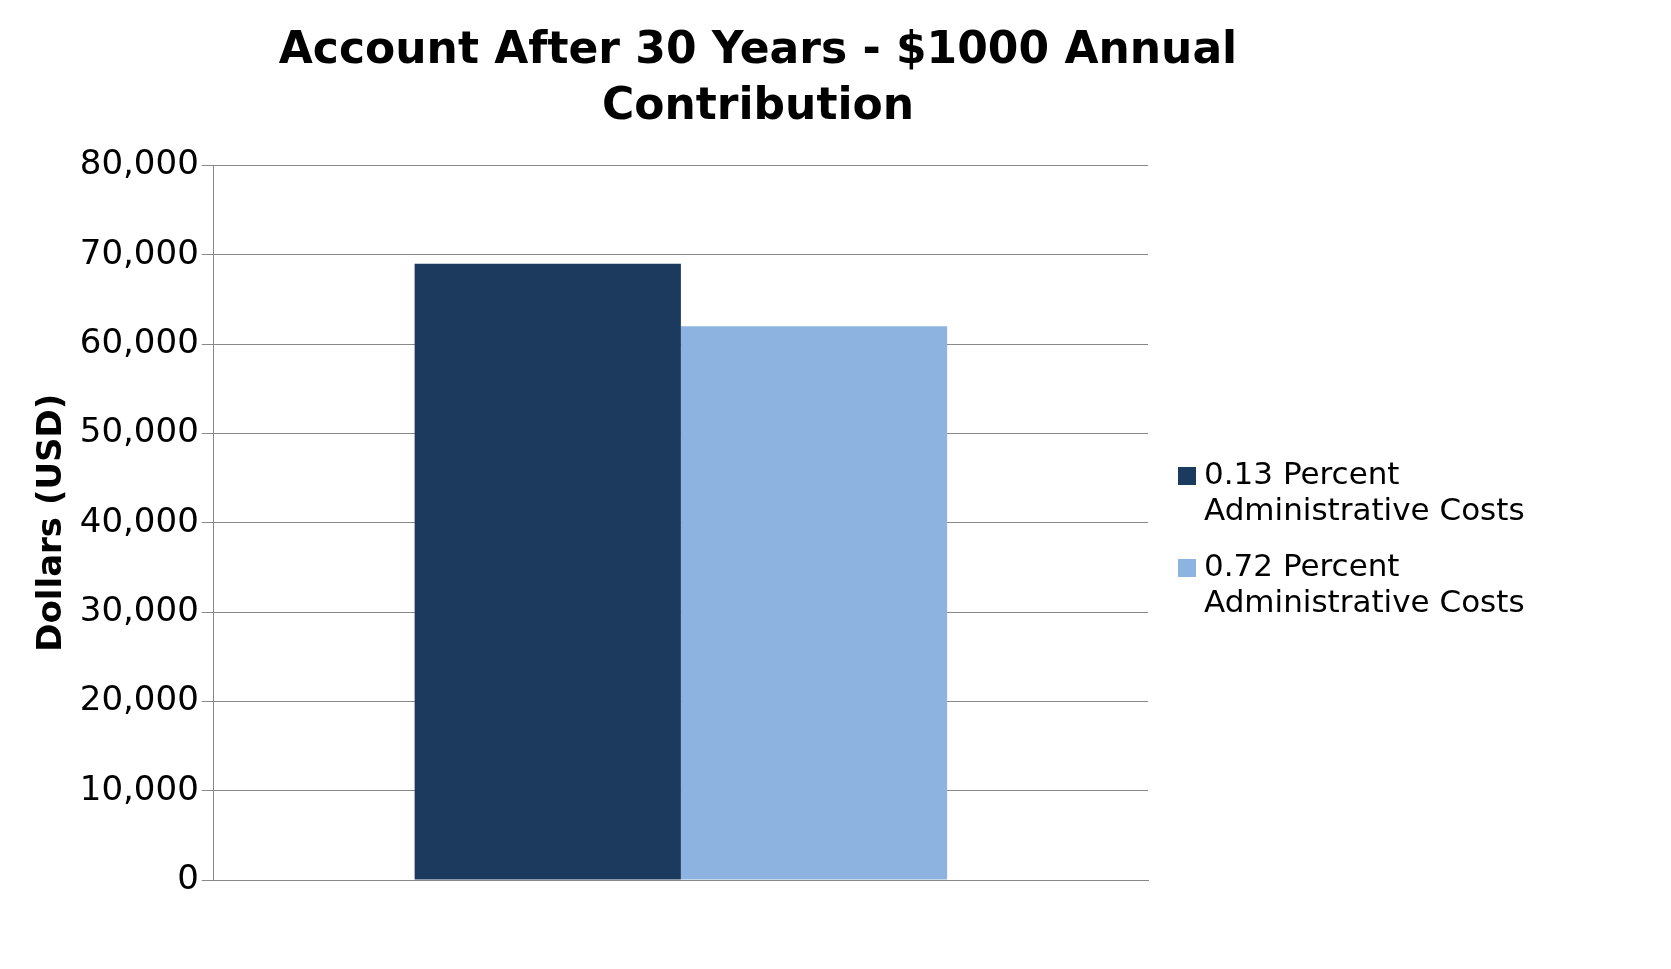 The width and height of the screenshot is (1671, 969). I want to click on y-tick-label: 10,000, so click(139, 787).